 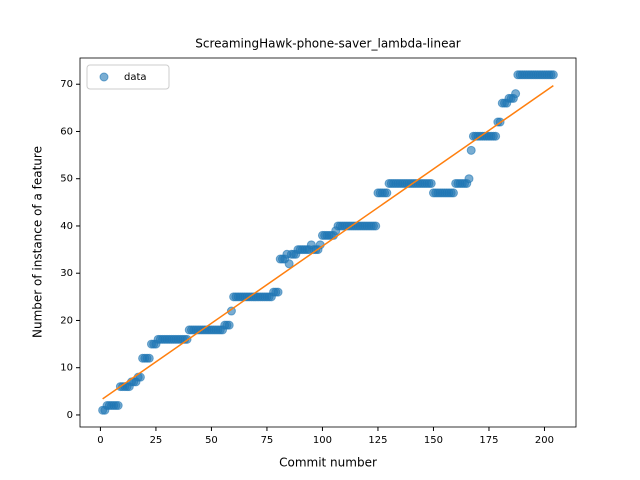 I want to click on x-tick-label: 150, so click(x=433, y=440).